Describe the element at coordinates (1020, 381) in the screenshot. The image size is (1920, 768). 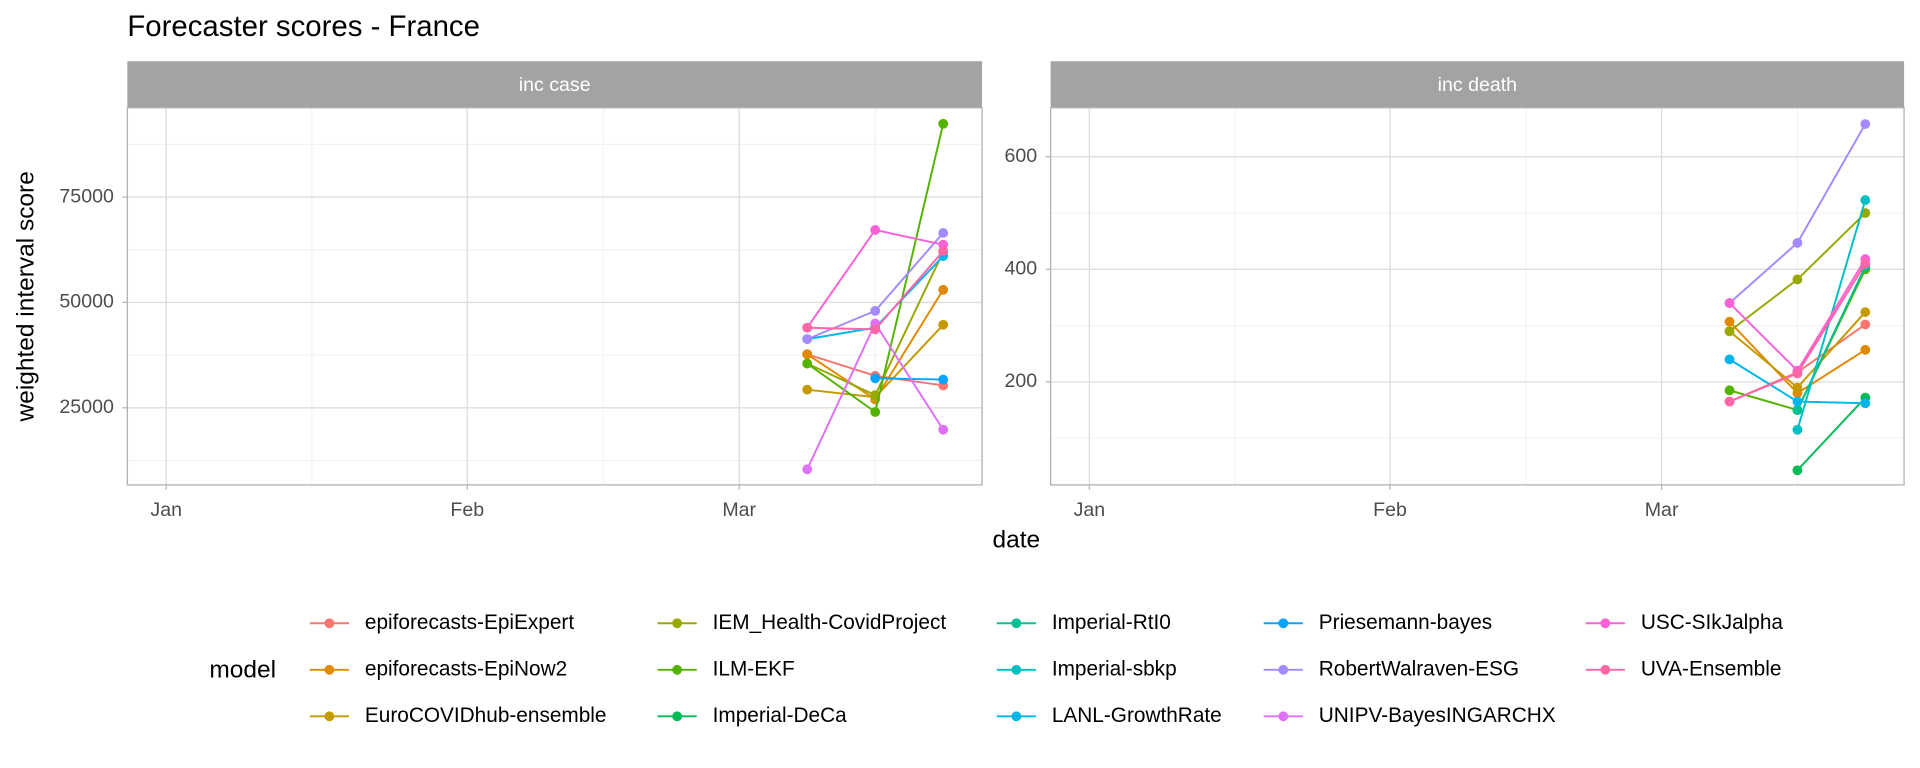
I see `y-tick-label: 200` at that location.